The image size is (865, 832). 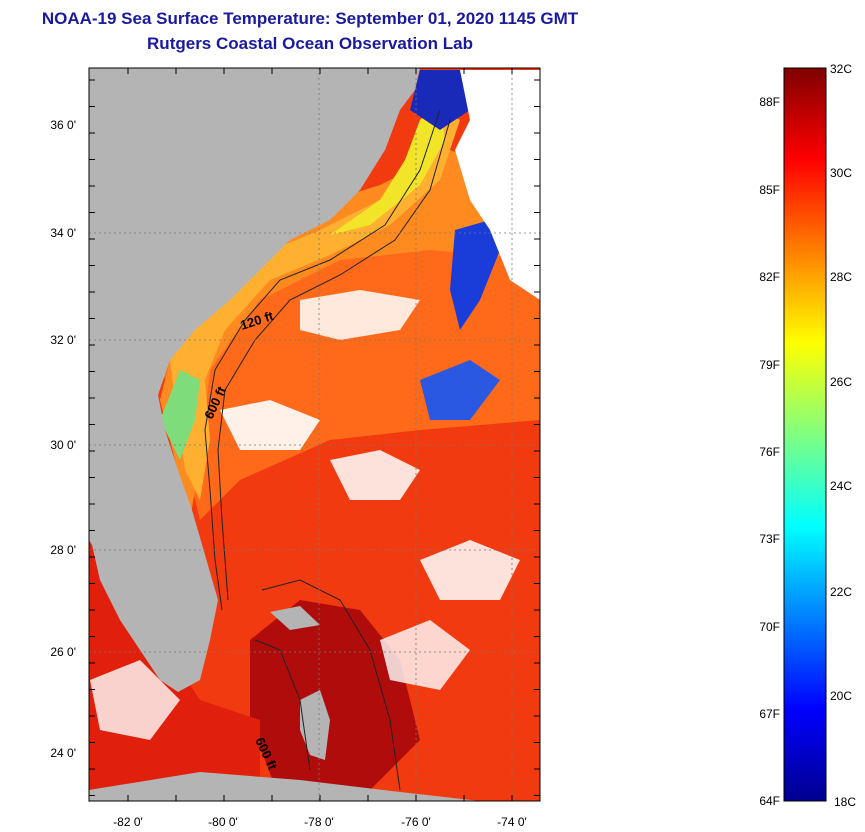 I want to click on fahrenheit-label: 88F, so click(x=769, y=102).